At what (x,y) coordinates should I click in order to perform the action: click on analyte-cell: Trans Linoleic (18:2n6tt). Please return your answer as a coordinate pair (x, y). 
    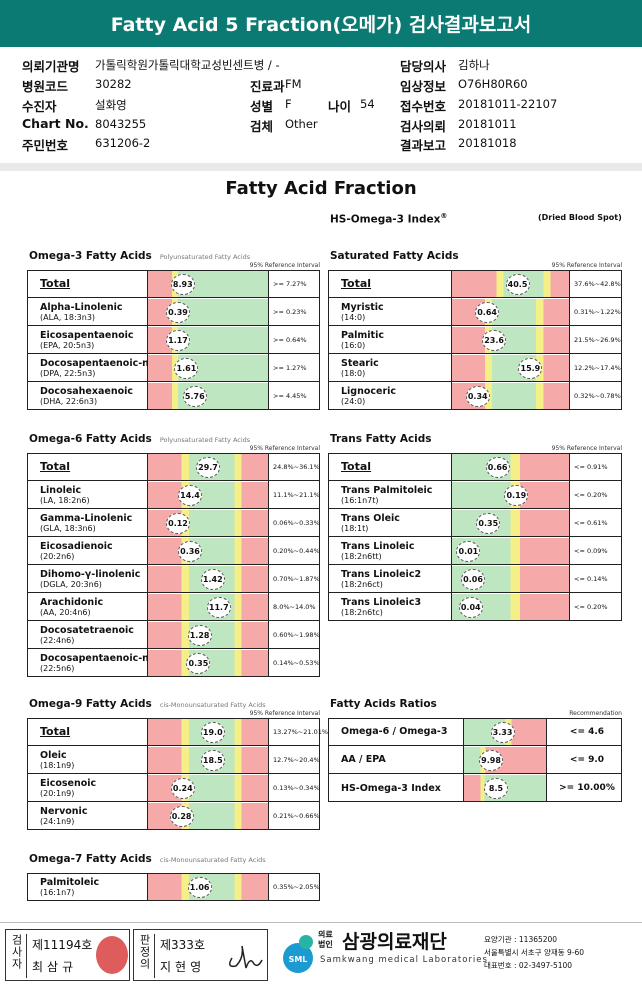
    Looking at the image, I should click on (390, 550).